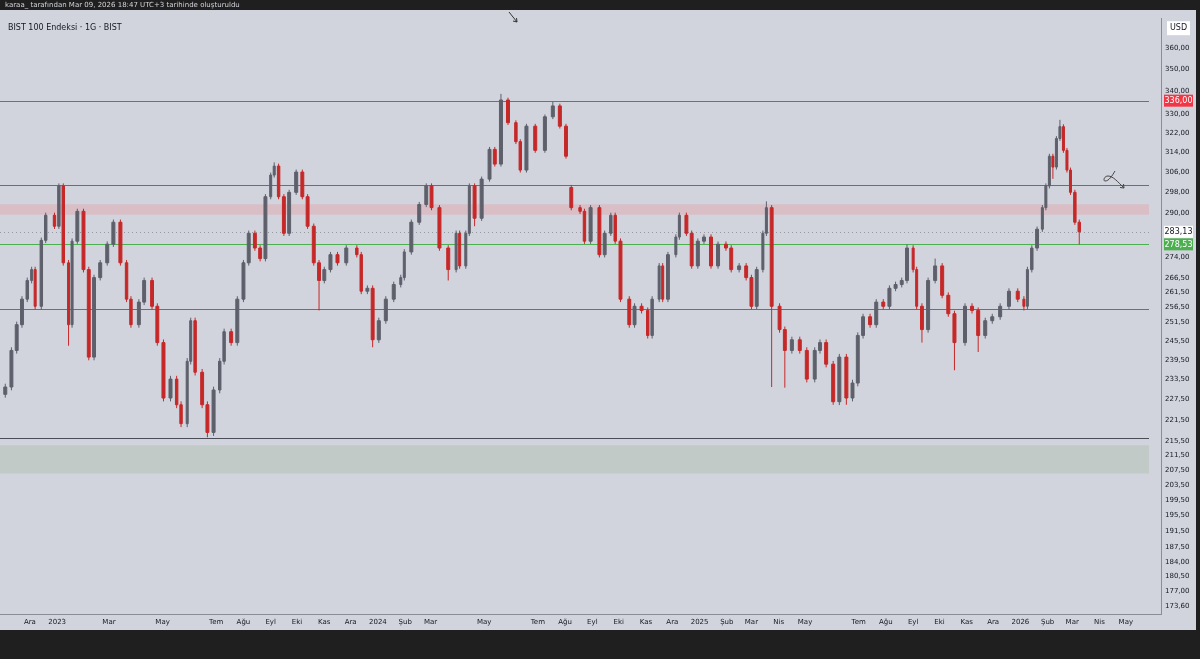 The height and width of the screenshot is (659, 1200). What do you see at coordinates (1178, 101) in the screenshot?
I see `ref-line-label: 336,00` at bounding box center [1178, 101].